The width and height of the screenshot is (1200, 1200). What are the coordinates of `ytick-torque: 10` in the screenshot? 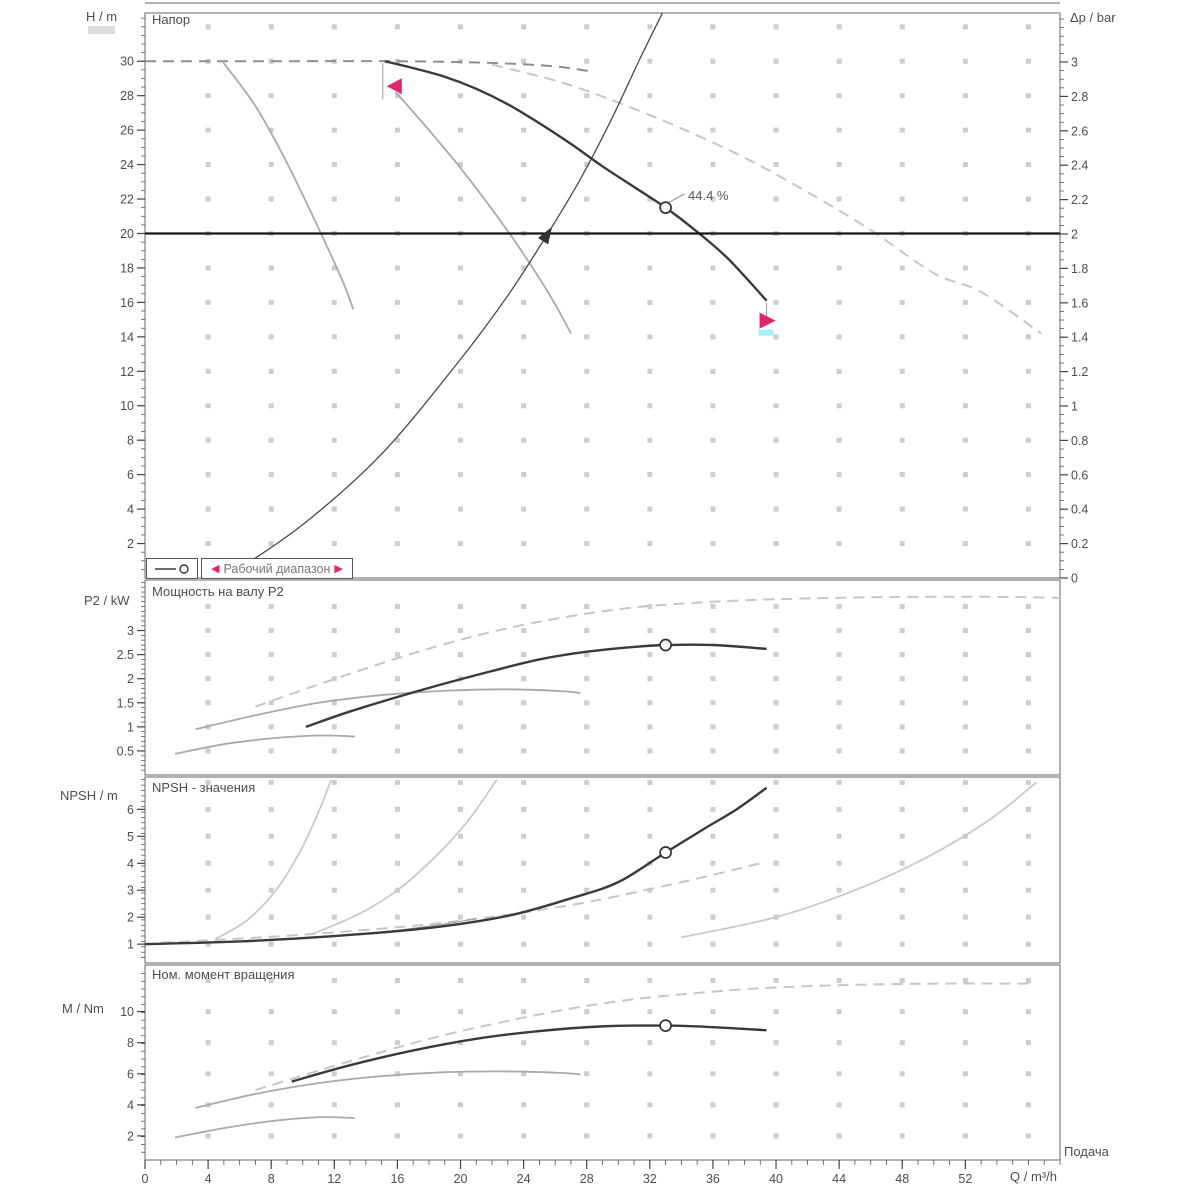 It's located at (127, 1012).